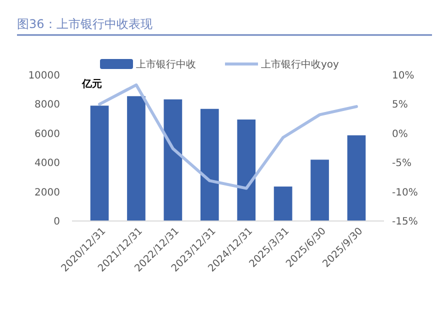 This screenshot has height=322, width=436. Describe the element at coordinates (47, 192) in the screenshot. I see `y-tick-label: 2000` at that location.